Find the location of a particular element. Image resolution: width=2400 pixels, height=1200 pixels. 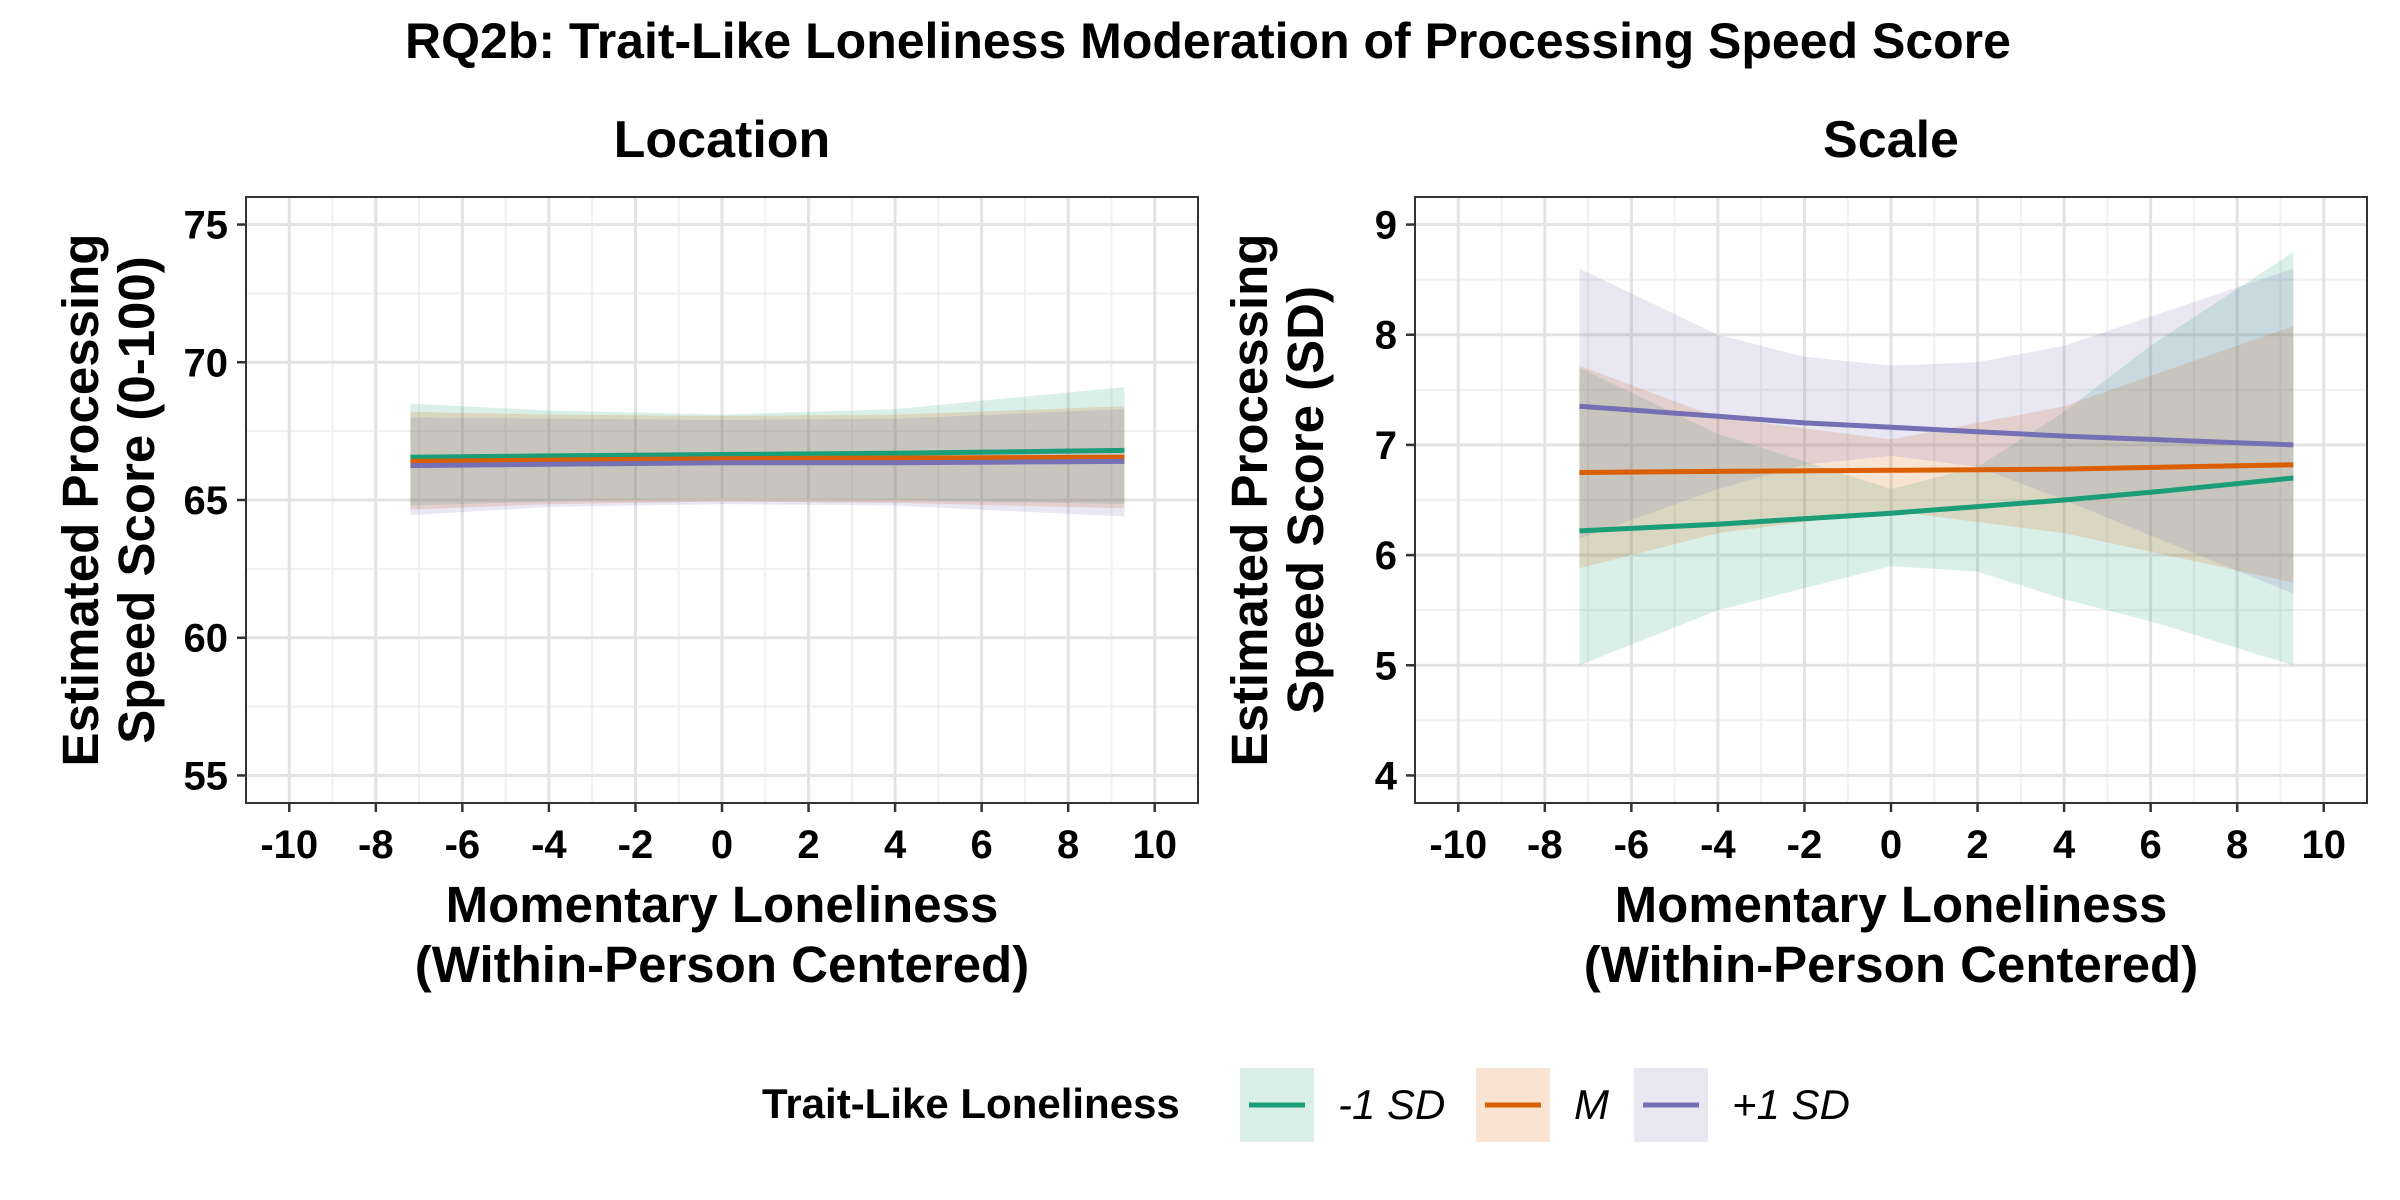

legend-label: +1 SD is located at coordinates (1791, 1104).